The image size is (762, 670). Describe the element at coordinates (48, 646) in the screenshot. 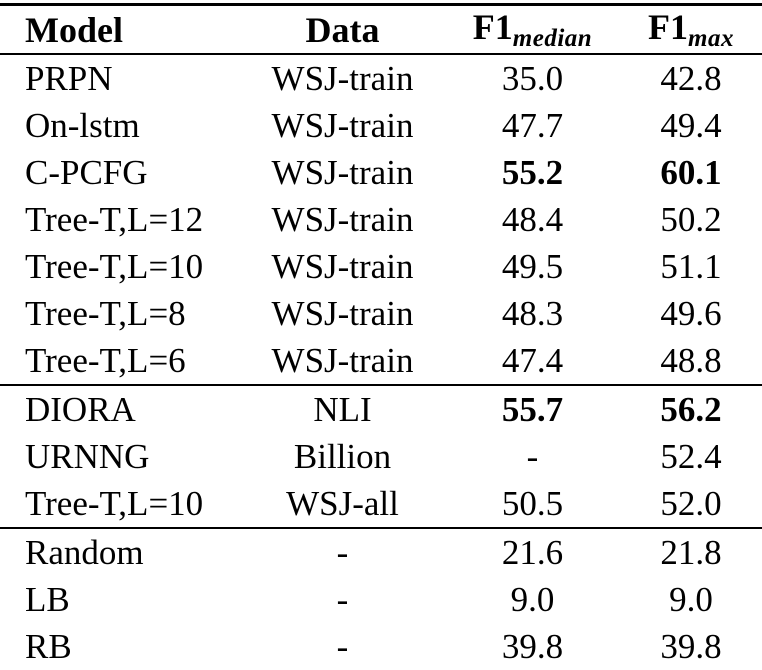

I see `model-cell: RB` at that location.